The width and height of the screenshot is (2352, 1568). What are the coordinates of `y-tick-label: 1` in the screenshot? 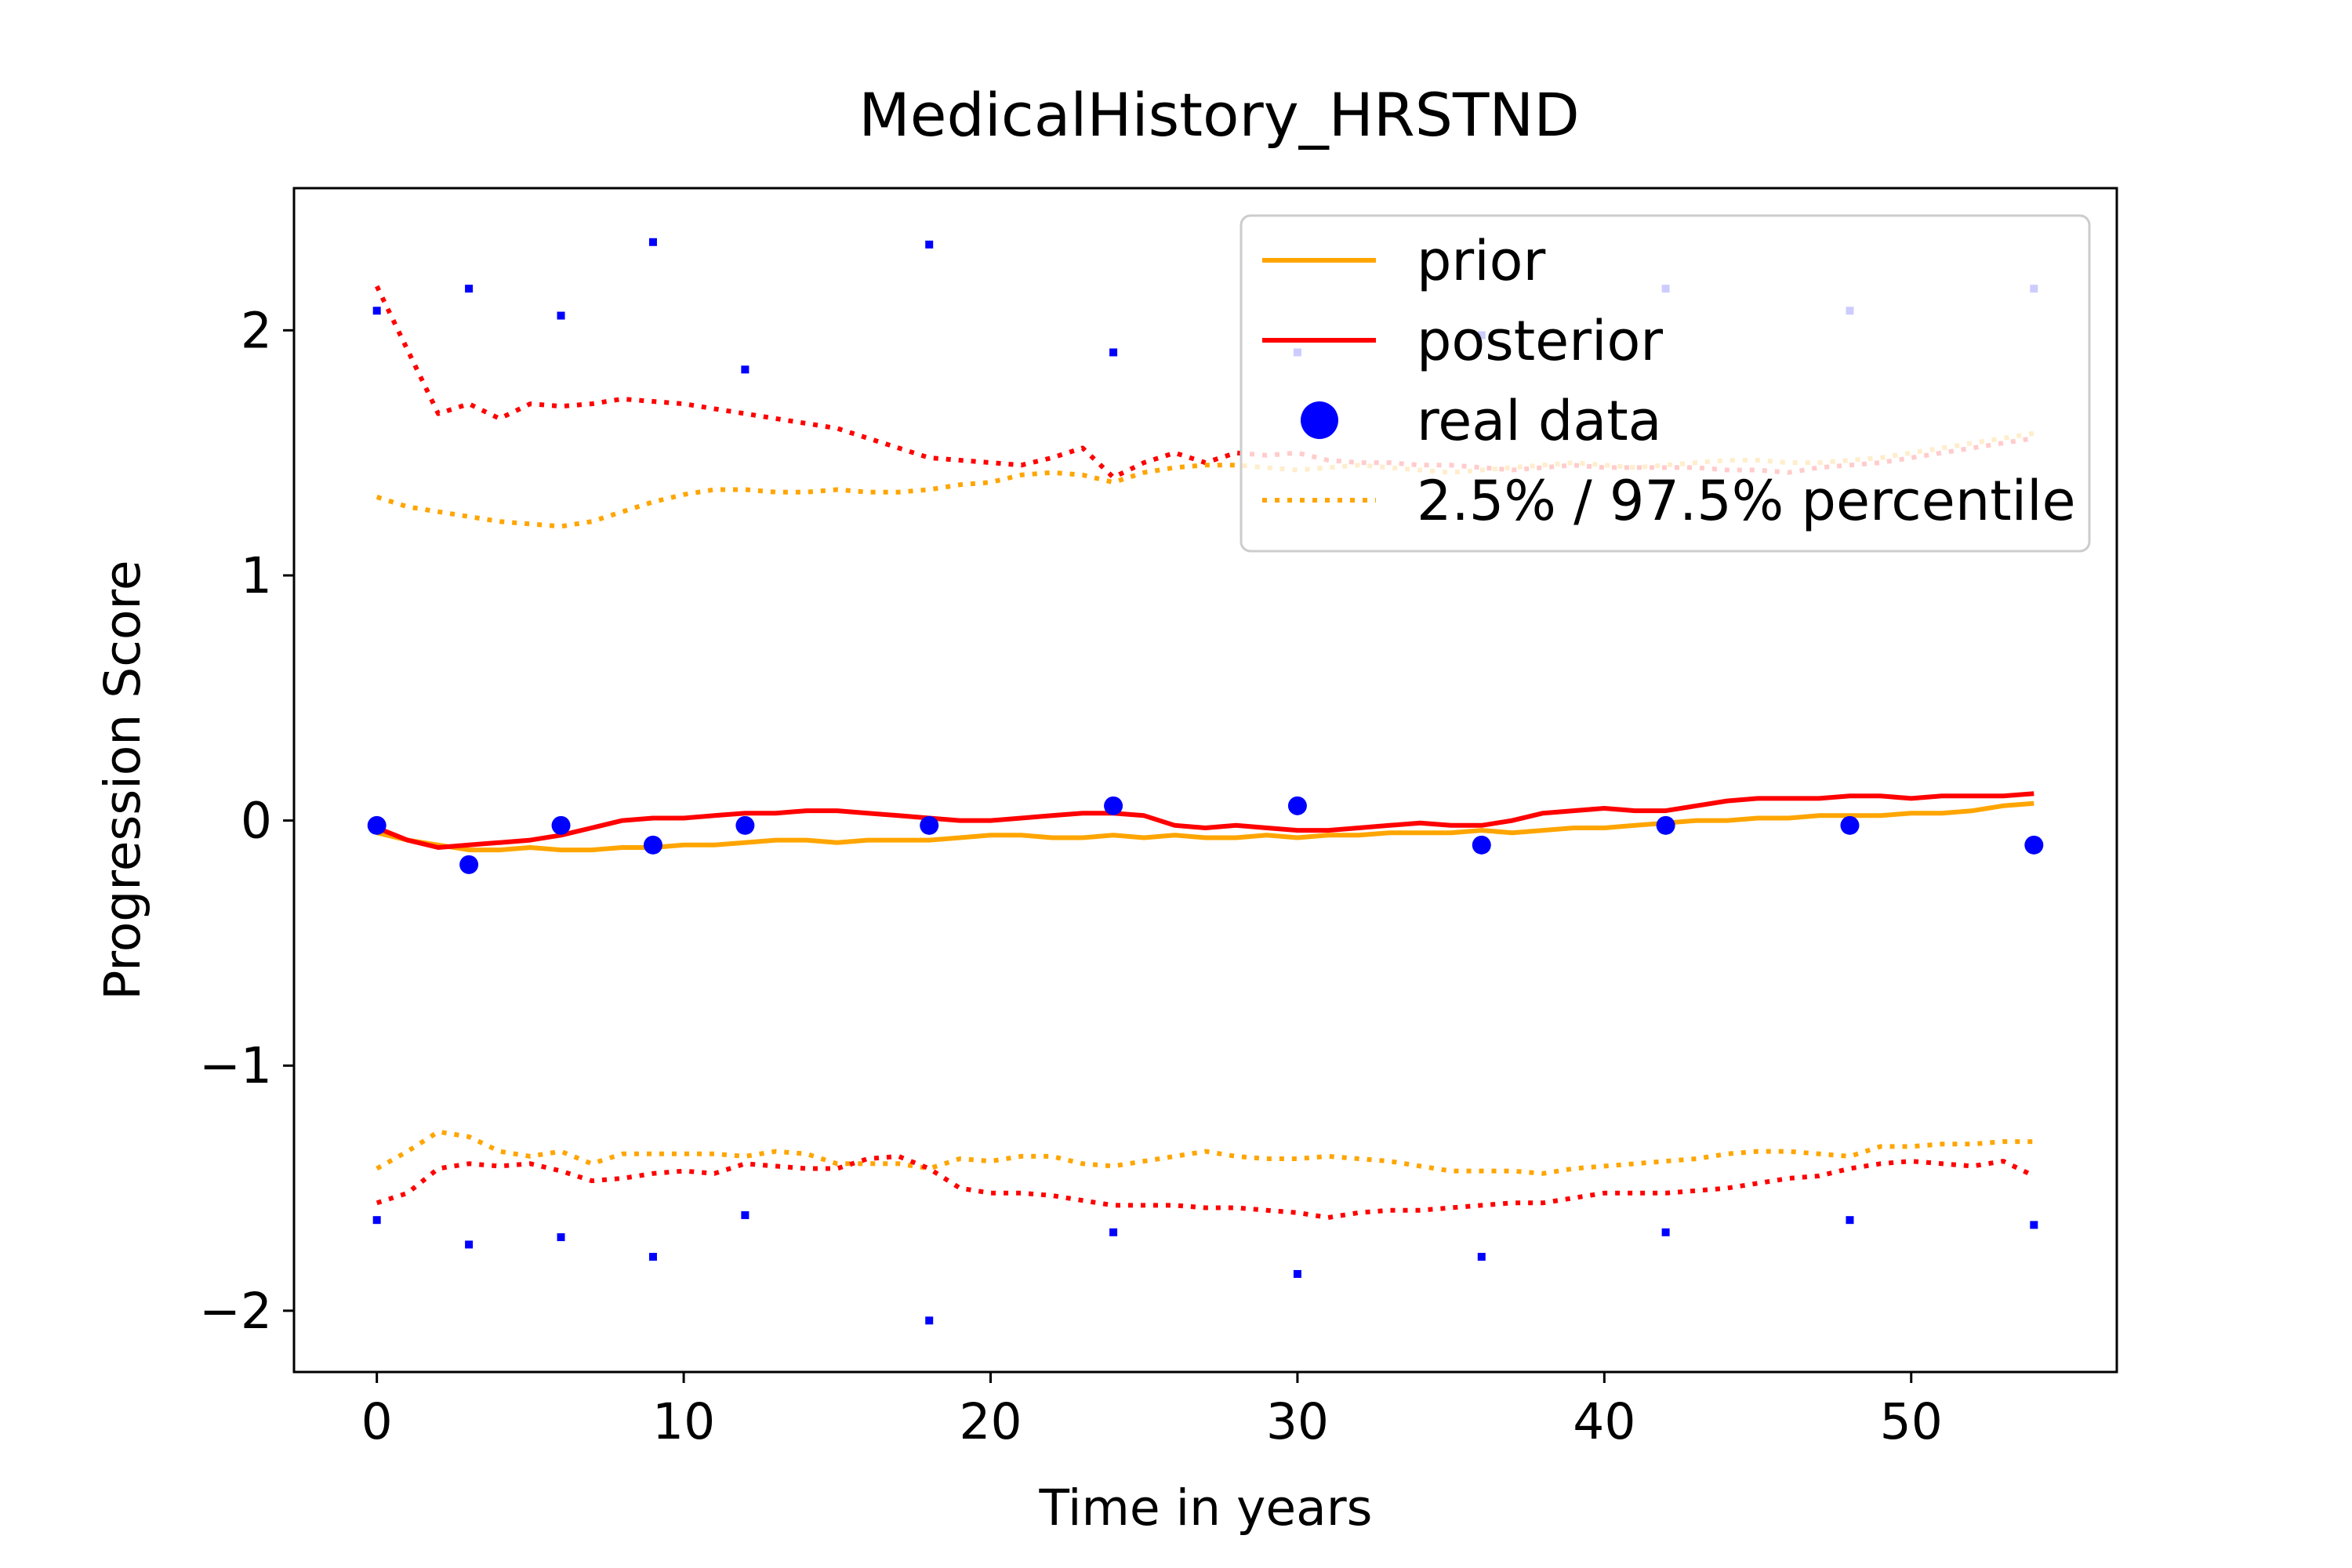 It's located at (256, 575).